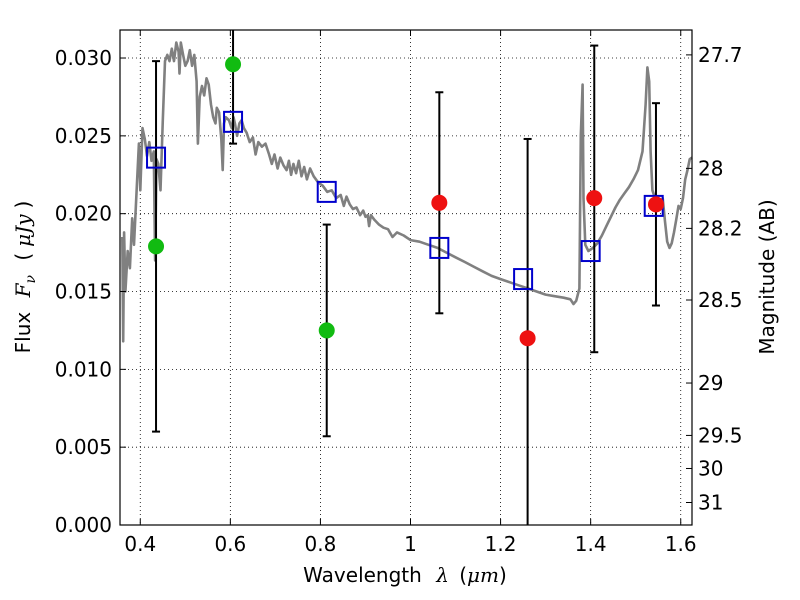  What do you see at coordinates (720, 300) in the screenshot?
I see `y2-tick-label: 28.5` at bounding box center [720, 300].